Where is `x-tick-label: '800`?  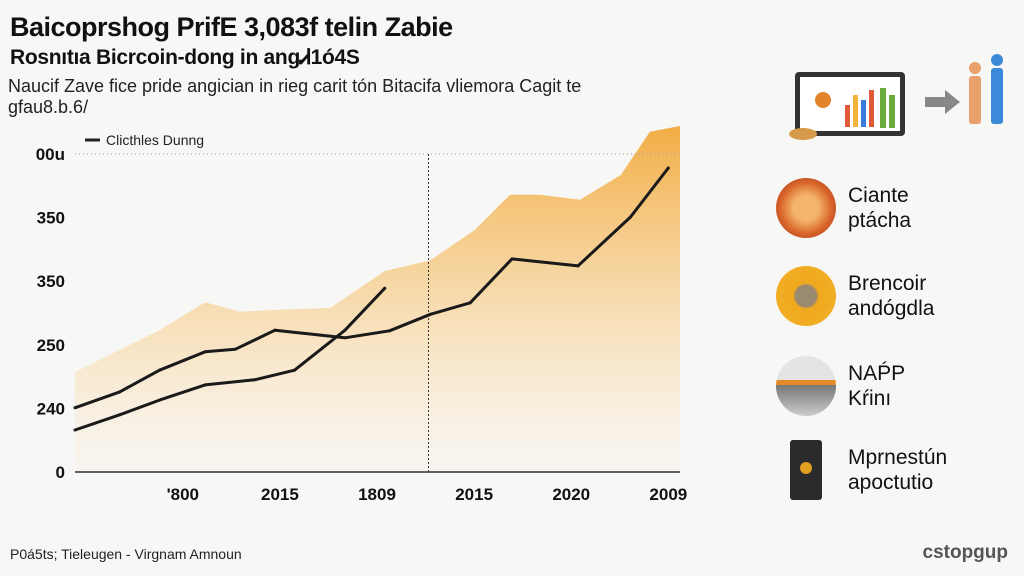
x-tick-label: '800 is located at coordinates (183, 494).